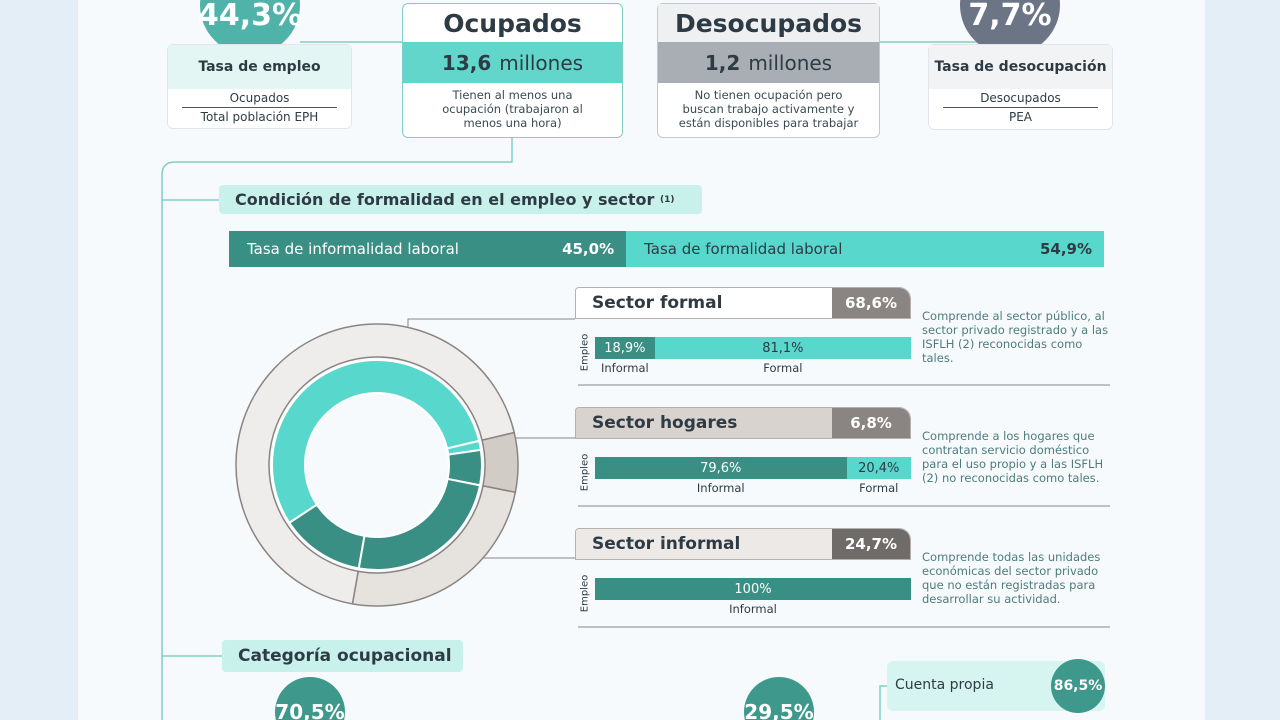  What do you see at coordinates (466, 62) in the screenshot?
I see `value: 13,6` at bounding box center [466, 62].